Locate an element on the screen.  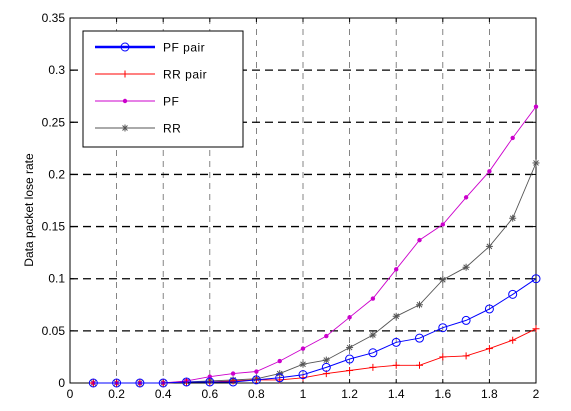
x-tick-label: 1.4 is located at coordinates (396, 394).